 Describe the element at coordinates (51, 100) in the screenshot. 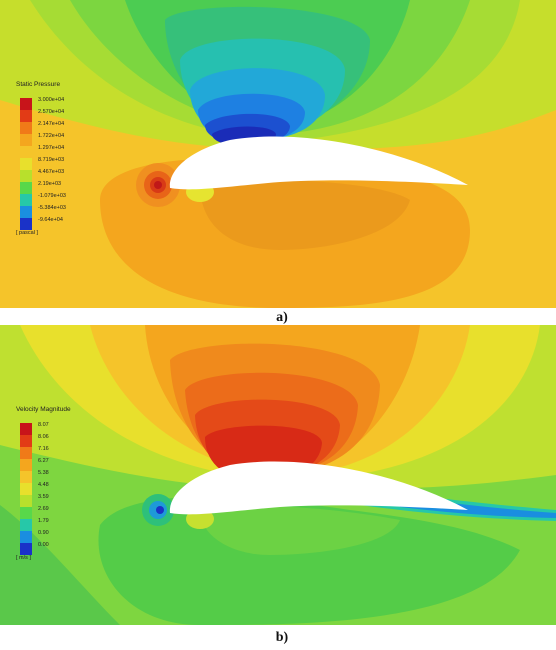

I see `legend-tick-label: 3.000e+04` at that location.